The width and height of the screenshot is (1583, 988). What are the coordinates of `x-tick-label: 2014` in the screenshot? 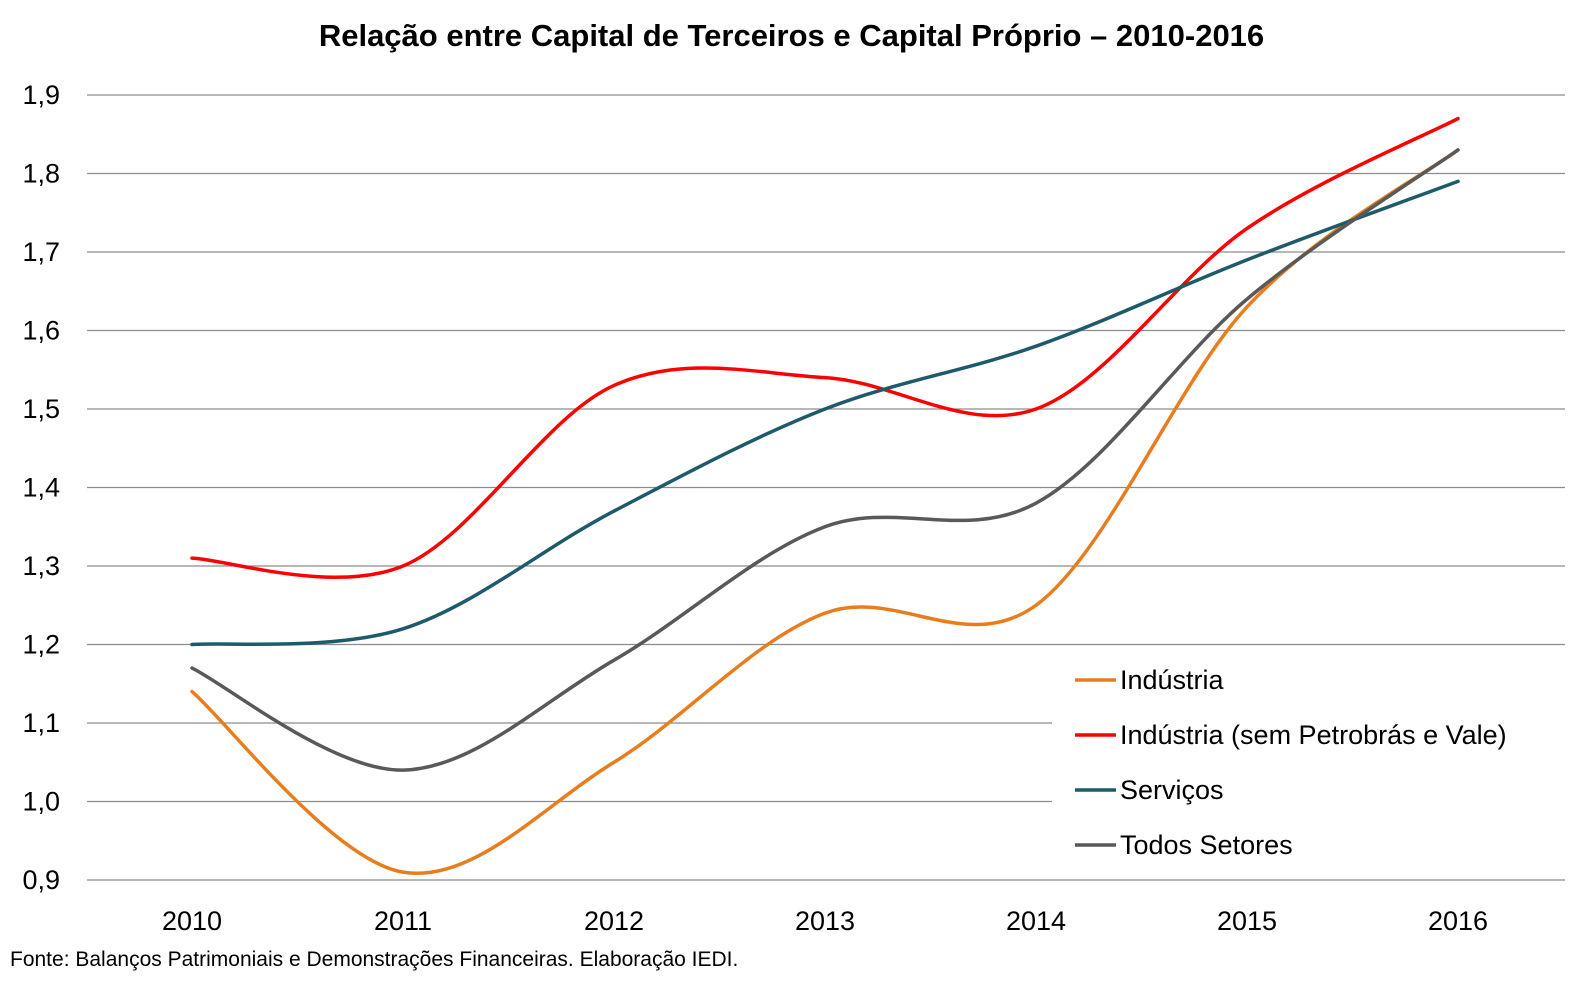 It's located at (1036, 921).